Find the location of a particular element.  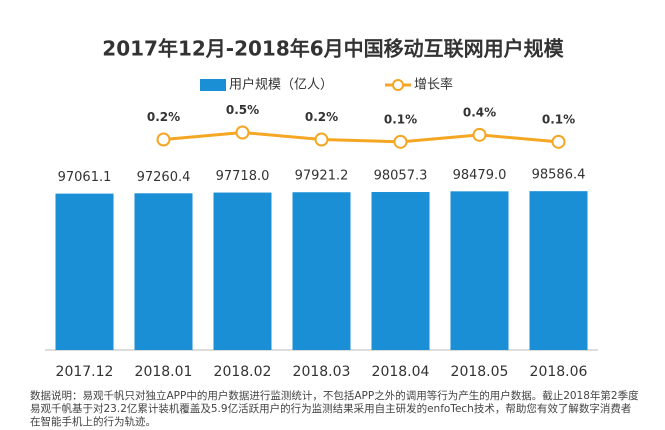

data-label: 98586.4 is located at coordinates (559, 175).